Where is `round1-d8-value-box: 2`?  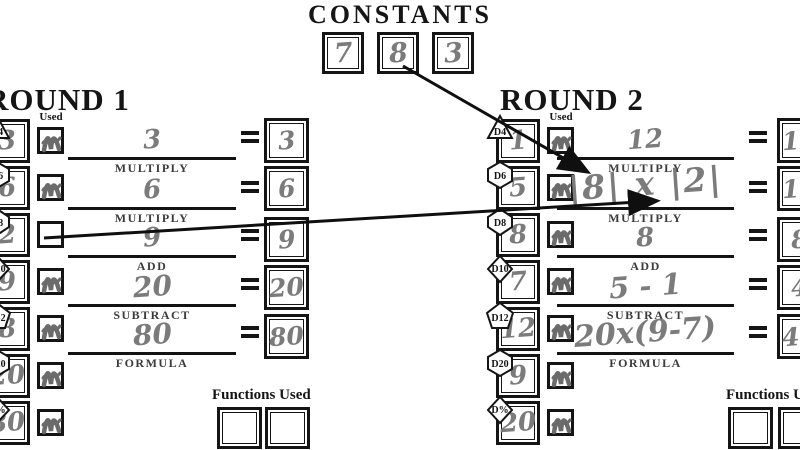 round1-d8-value-box: 2 is located at coordinates (15, 235).